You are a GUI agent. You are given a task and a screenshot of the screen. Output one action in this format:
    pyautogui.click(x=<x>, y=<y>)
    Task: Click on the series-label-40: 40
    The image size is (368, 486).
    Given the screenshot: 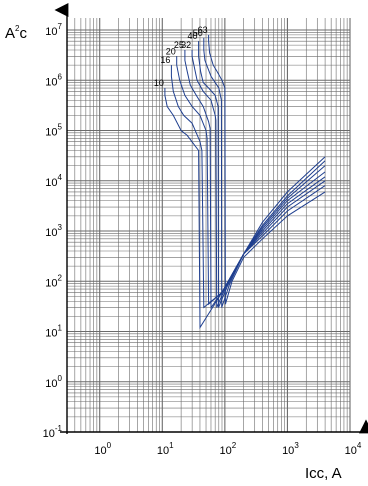 What is the action you would take?
    pyautogui.click(x=193, y=36)
    